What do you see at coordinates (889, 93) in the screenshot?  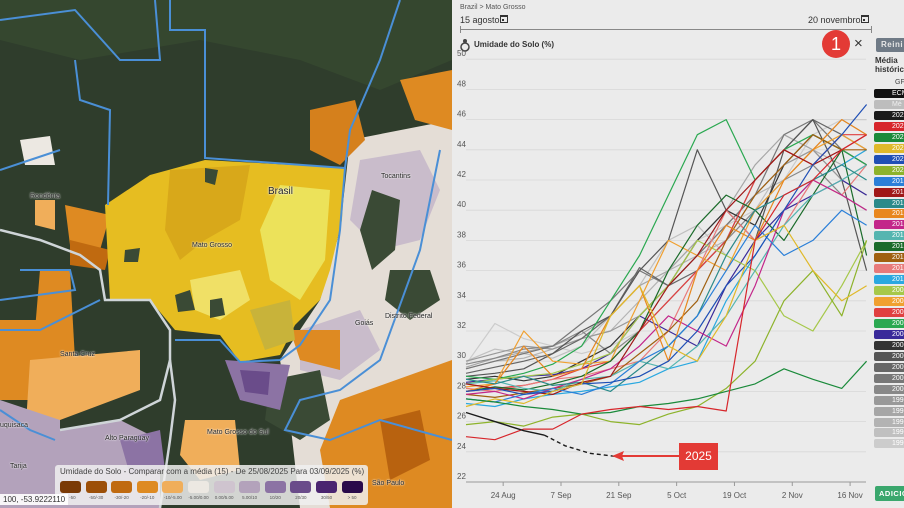 I see `legend-year-item: ECM` at bounding box center [889, 93].